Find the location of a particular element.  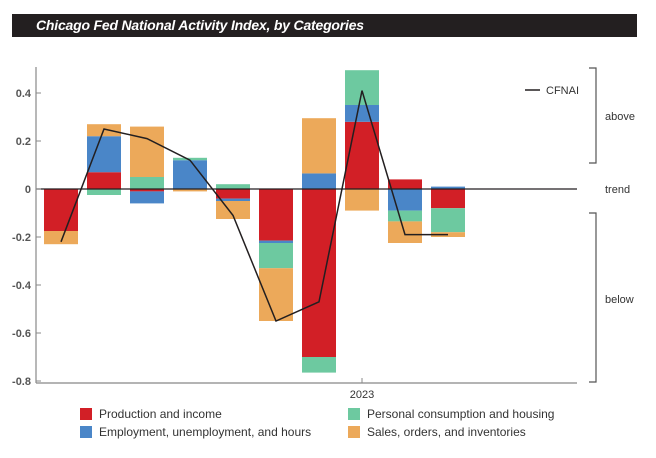

above-label: above is located at coordinates (620, 117).